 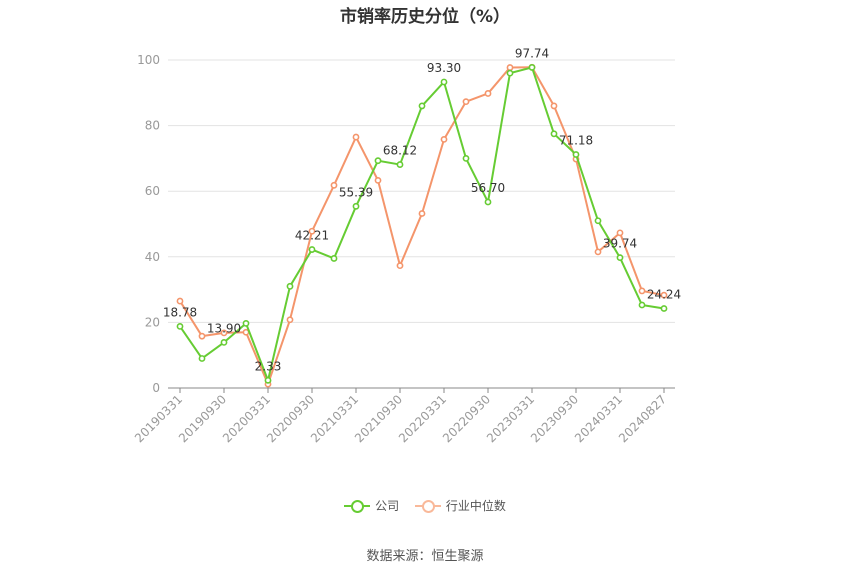 What do you see at coordinates (576, 141) in the screenshot?
I see `data-label: 71.18` at bounding box center [576, 141].